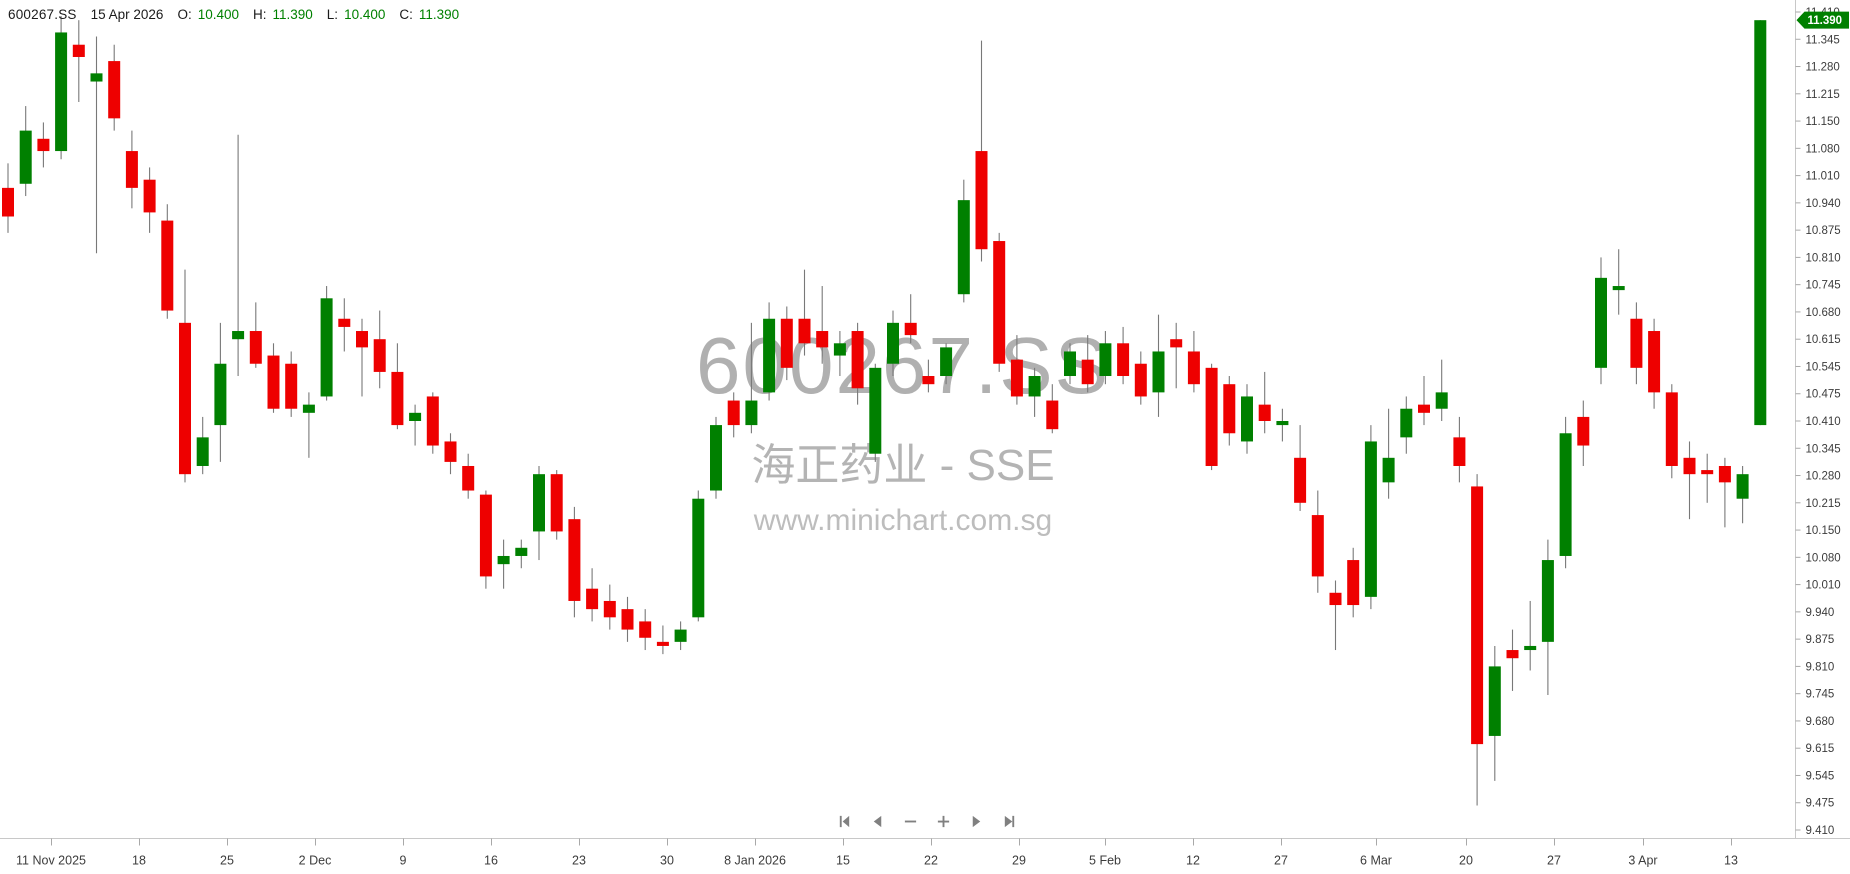  What do you see at coordinates (1823, 531) in the screenshot?
I see `y-axis-label: 10.150` at bounding box center [1823, 531].